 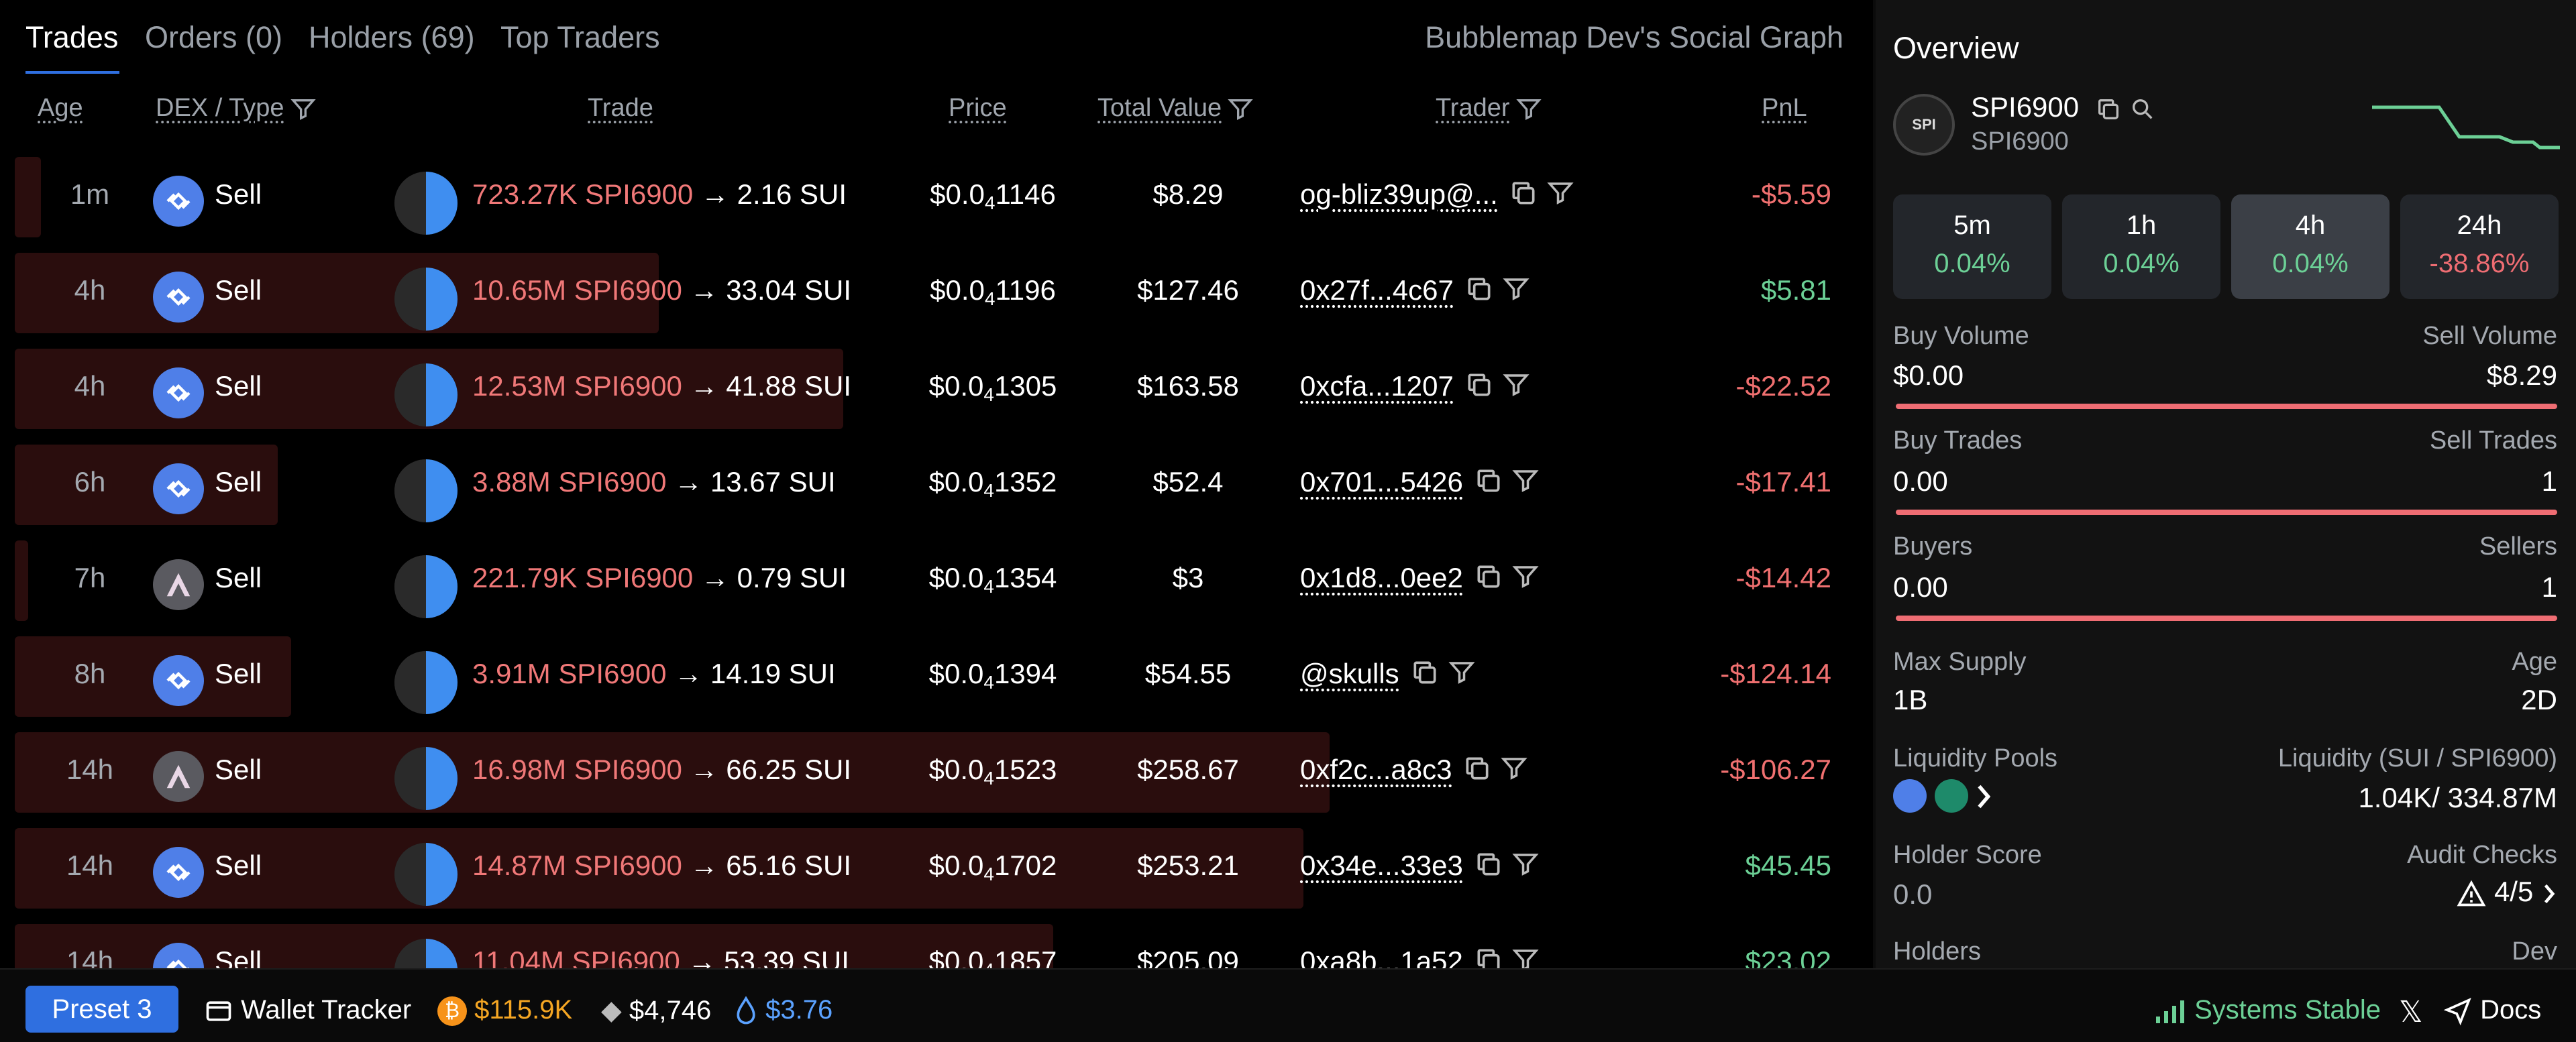 I want to click on col-total-value: Total Value, so click(x=1175, y=108).